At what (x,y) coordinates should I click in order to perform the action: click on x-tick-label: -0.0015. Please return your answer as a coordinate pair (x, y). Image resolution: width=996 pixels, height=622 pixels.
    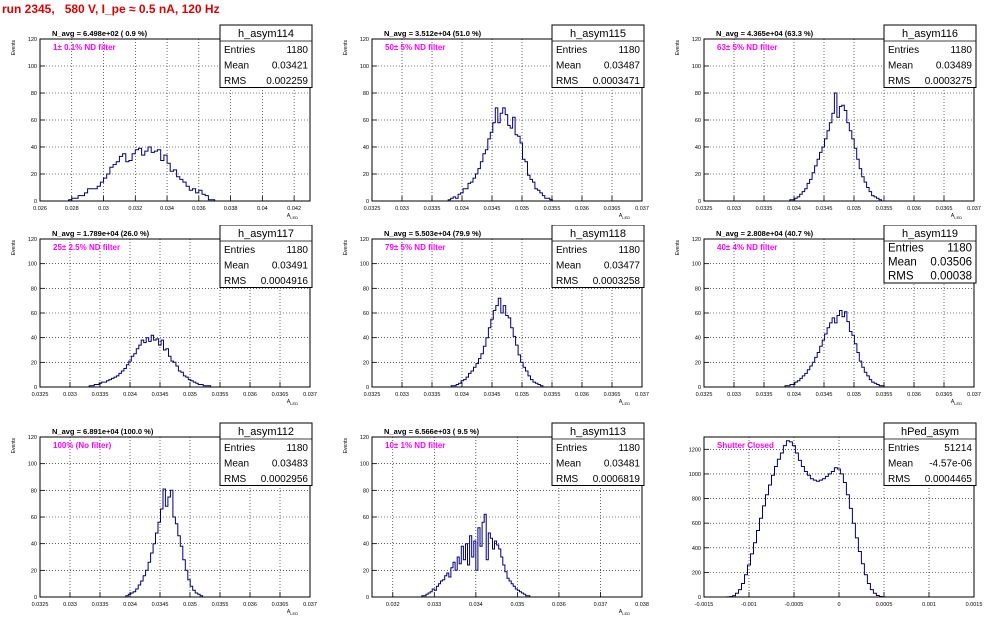
    Looking at the image, I should click on (704, 605).